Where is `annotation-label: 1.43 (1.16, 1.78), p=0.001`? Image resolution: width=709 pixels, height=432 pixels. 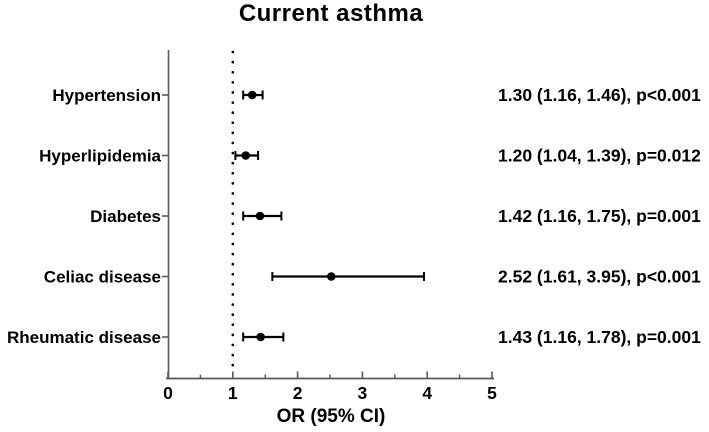 annotation-label: 1.43 (1.16, 1.78), p=0.001 is located at coordinates (599, 337).